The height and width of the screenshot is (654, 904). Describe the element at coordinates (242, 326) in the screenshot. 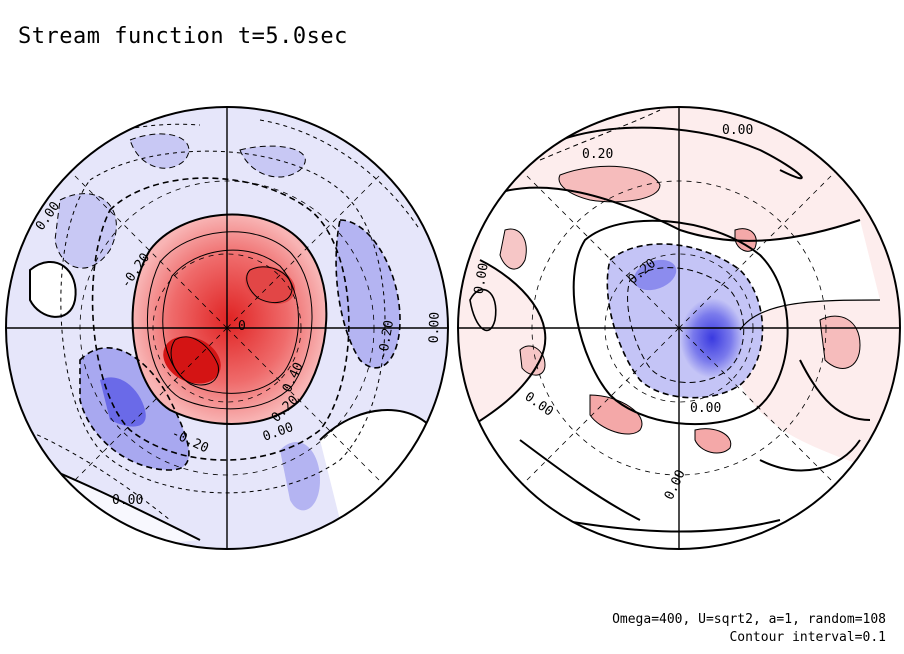

I see `contour-label: 0` at that location.